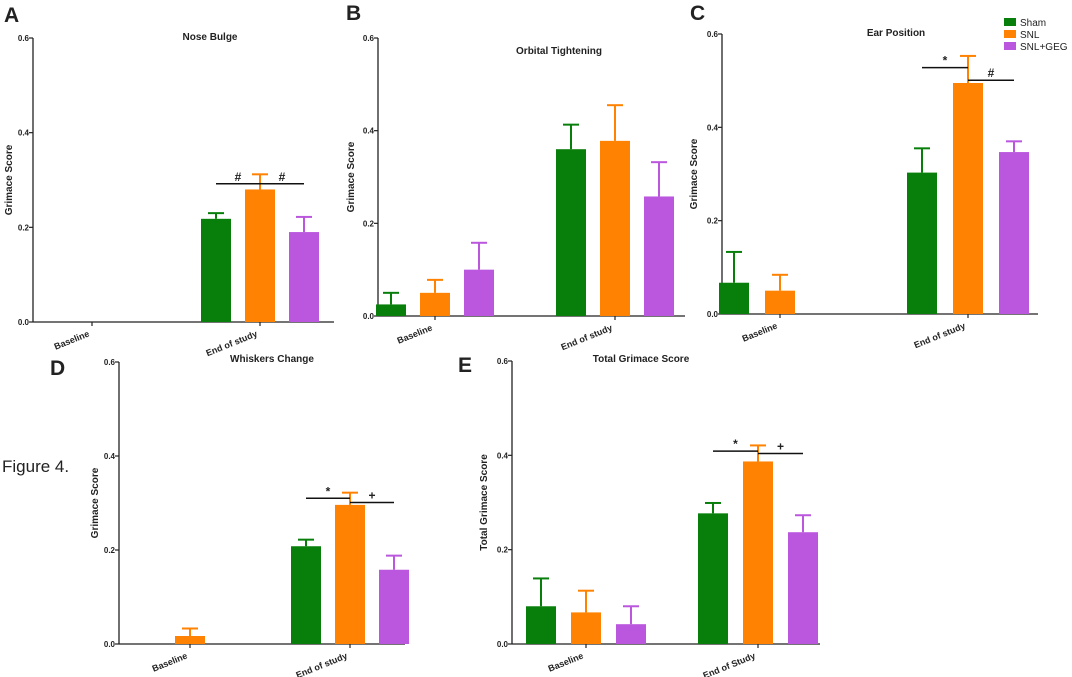  I want to click on chart-title: Nose Bulge, so click(209, 37).